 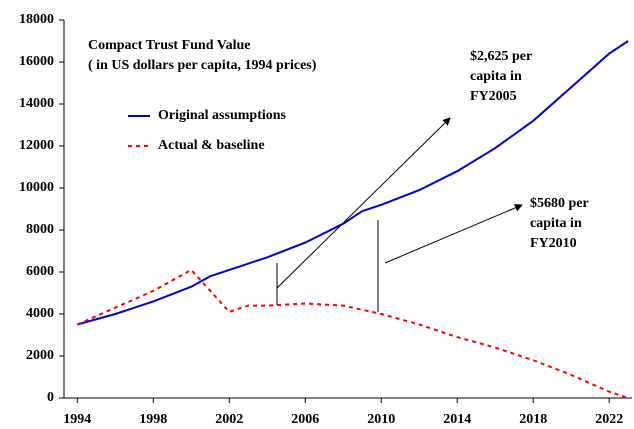 I want to click on y-tick-label: 14000, so click(x=36, y=103).